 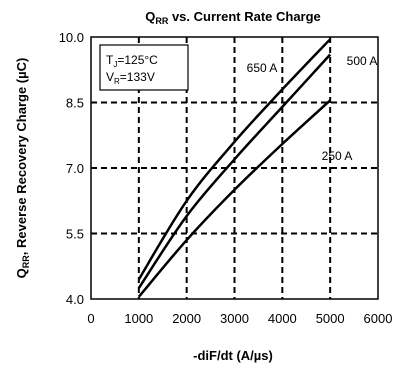 I want to click on y-tick-label: 5.5, so click(x=75, y=234).